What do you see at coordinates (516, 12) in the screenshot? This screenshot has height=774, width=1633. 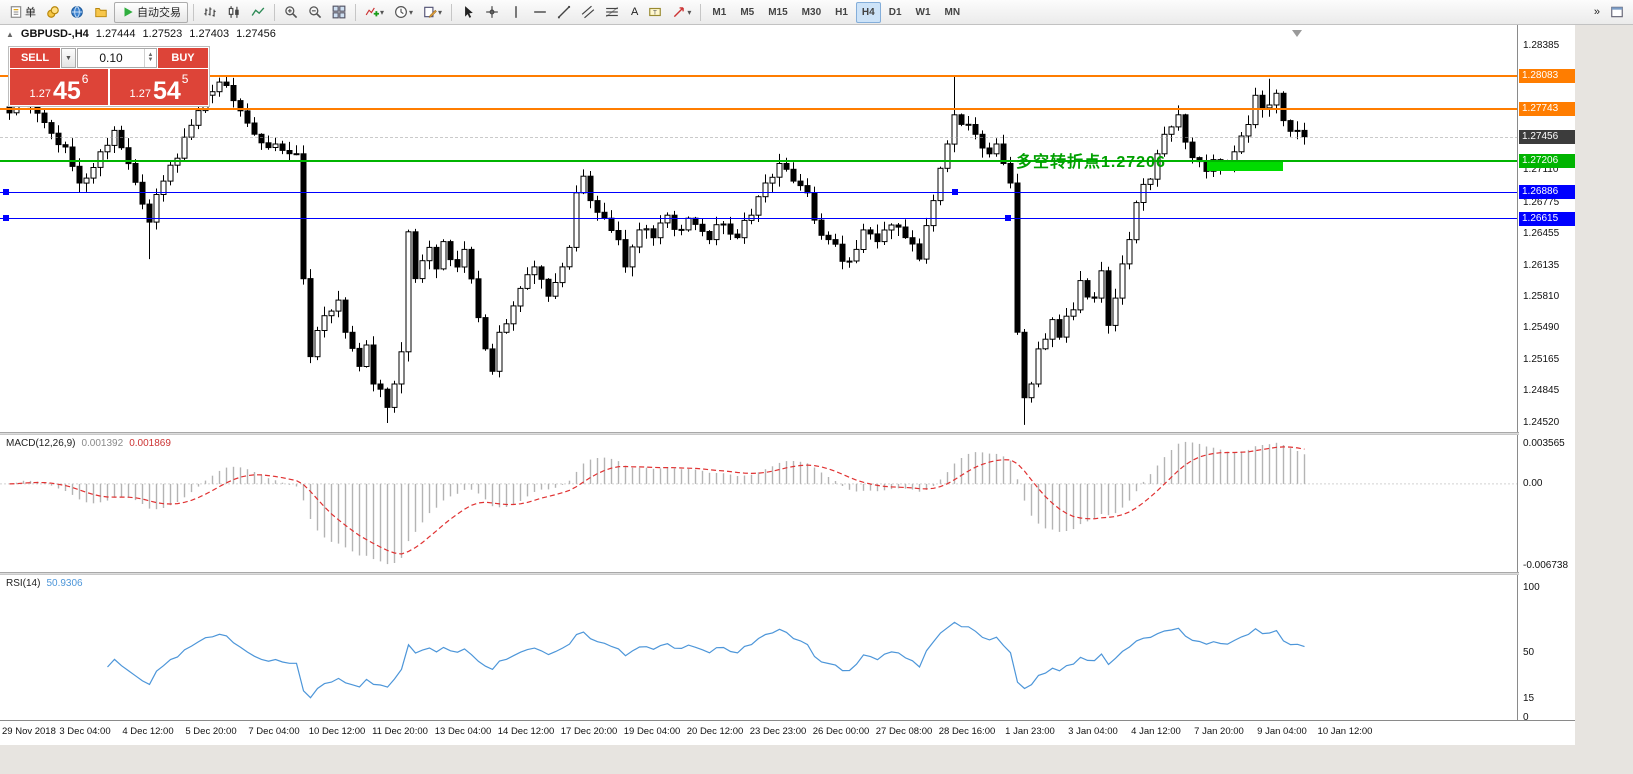 I see `vertical-line-button` at bounding box center [516, 12].